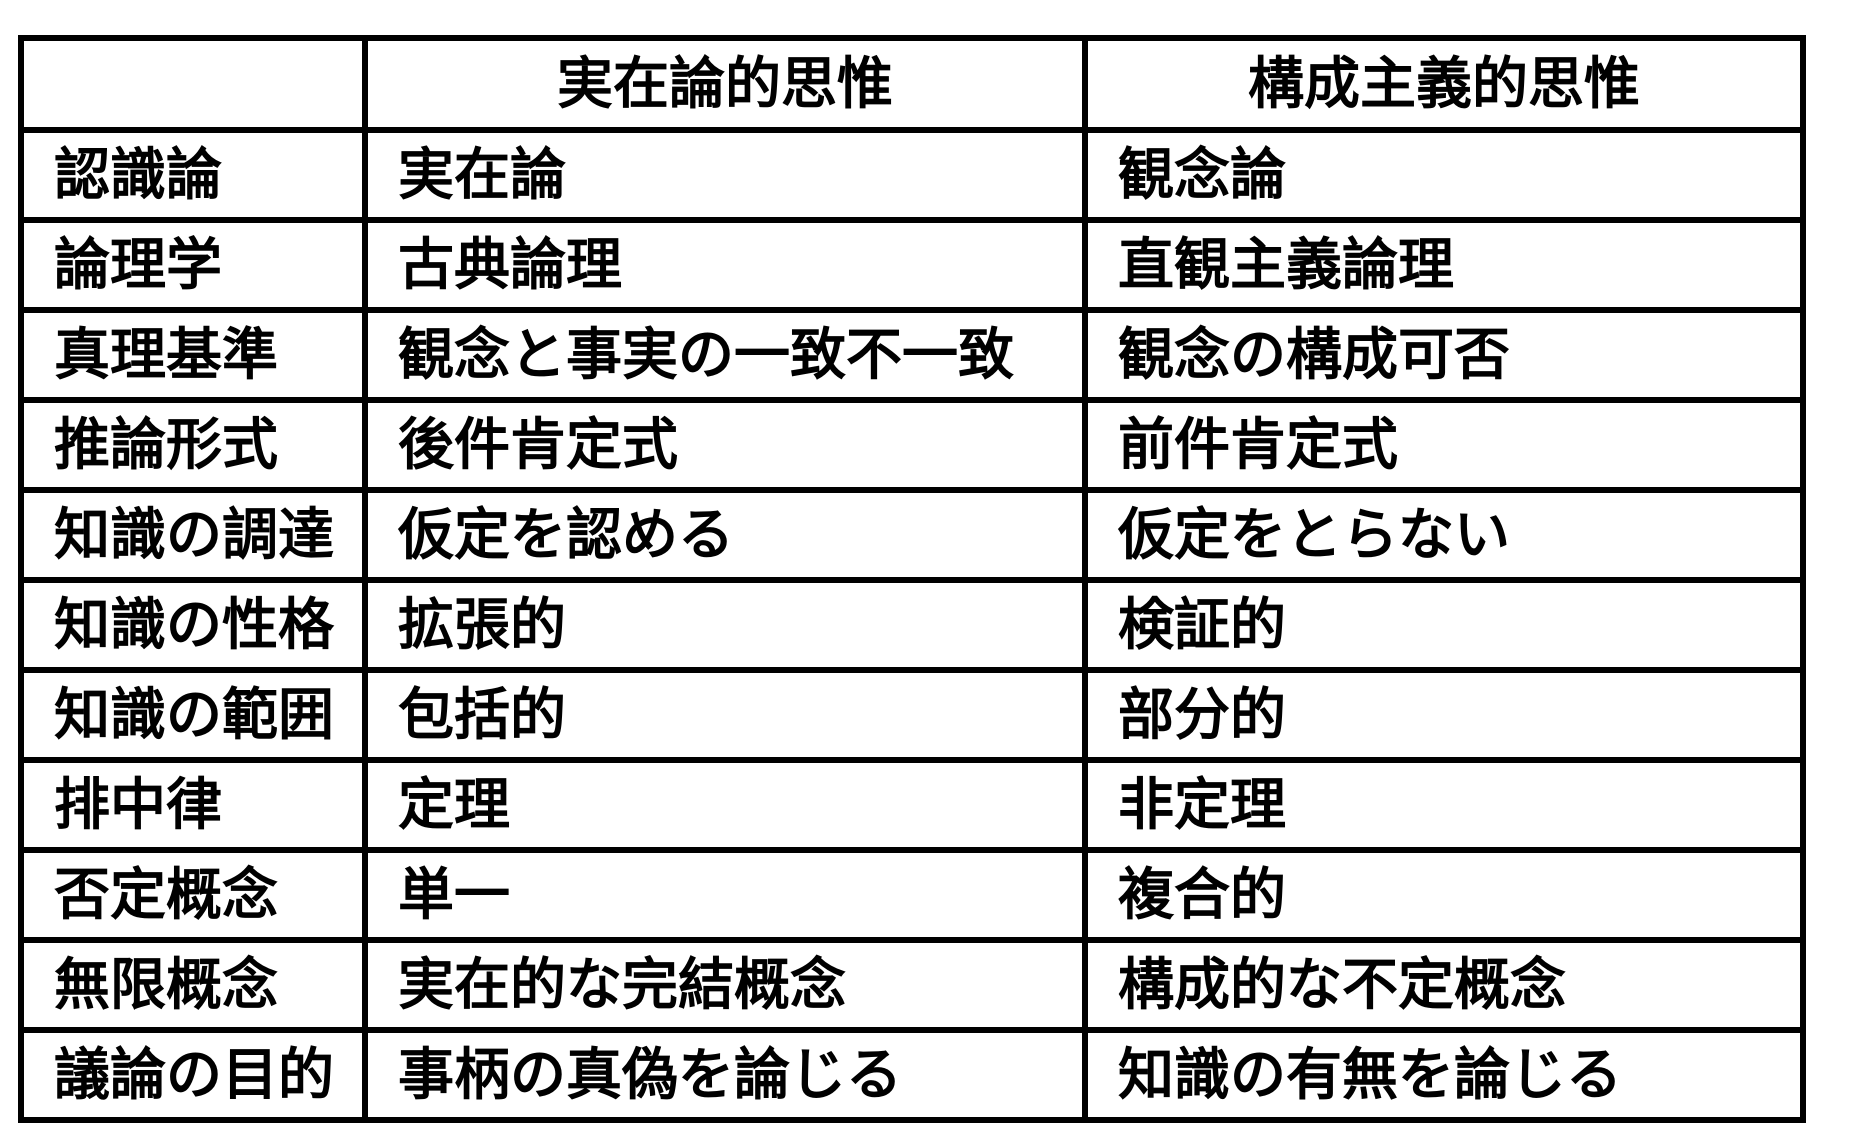 Image resolution: width=1872 pixels, height=1127 pixels. What do you see at coordinates (1444, 175) in the screenshot?
I see `cell-constructivist: 観念論` at bounding box center [1444, 175].